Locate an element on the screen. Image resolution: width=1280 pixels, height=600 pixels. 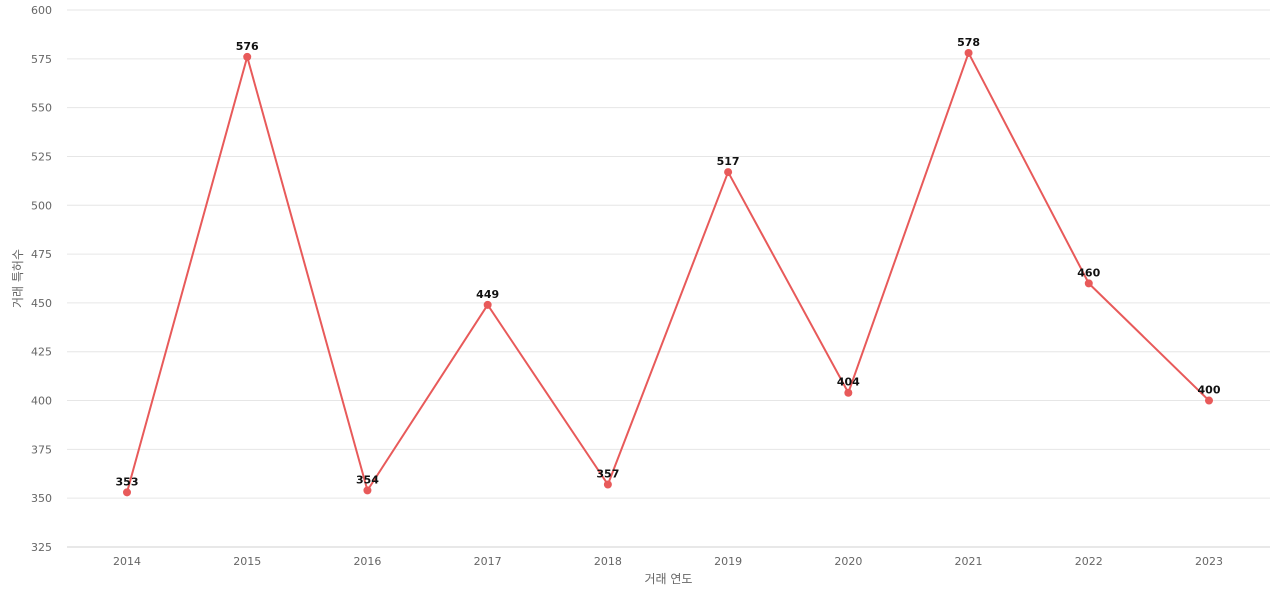
y-tick-label: 525 is located at coordinates (41, 156).